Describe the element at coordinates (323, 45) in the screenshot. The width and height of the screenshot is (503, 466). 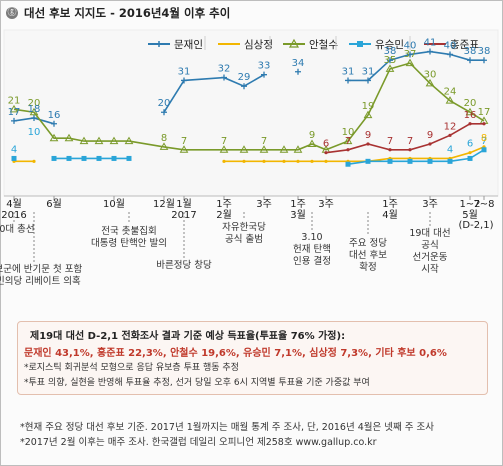
I see `legend-label: 안철수` at that location.